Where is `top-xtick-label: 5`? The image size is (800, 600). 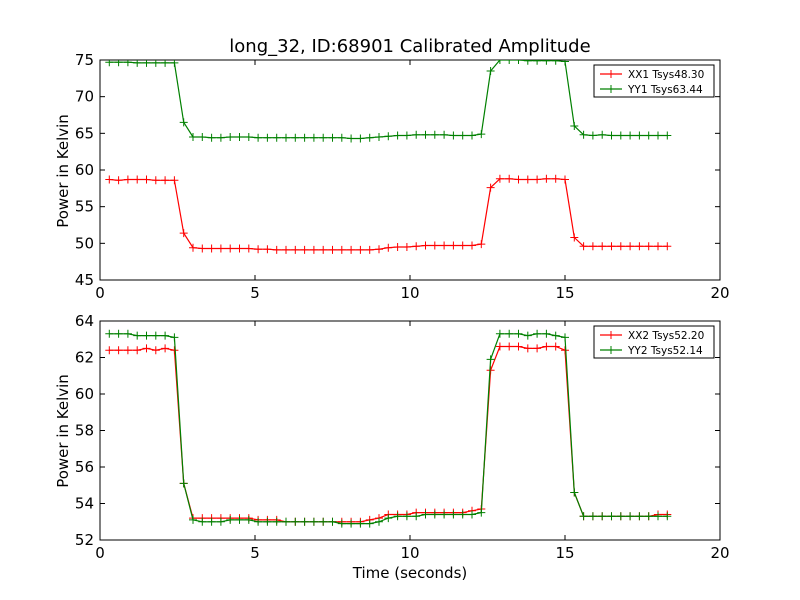 top-xtick-label: 5 is located at coordinates (255, 293).